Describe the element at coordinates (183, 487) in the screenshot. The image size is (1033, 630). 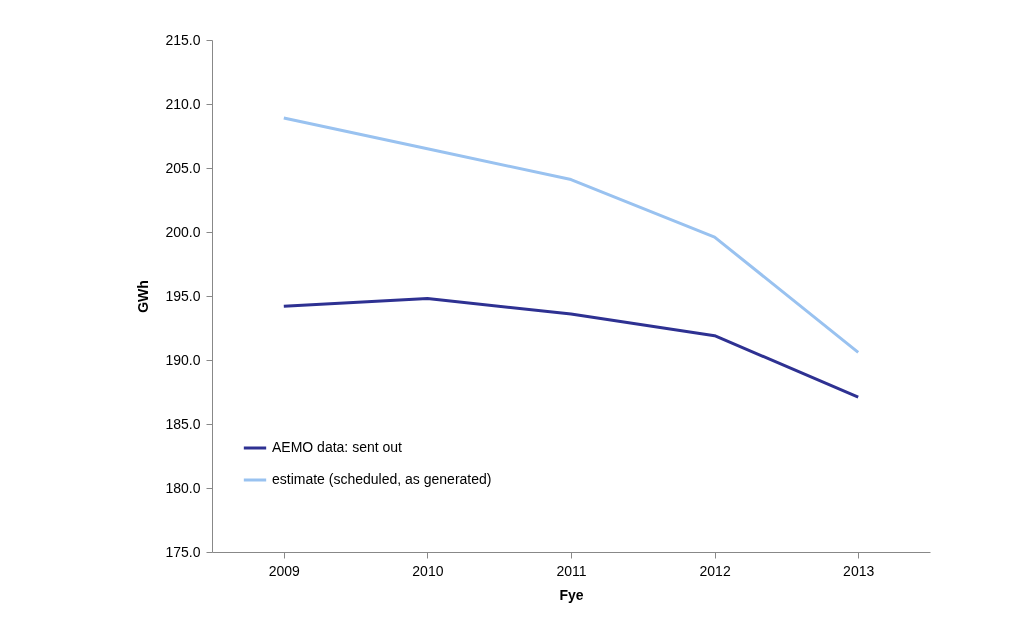
I see `y-tick-label: 180.0` at that location.